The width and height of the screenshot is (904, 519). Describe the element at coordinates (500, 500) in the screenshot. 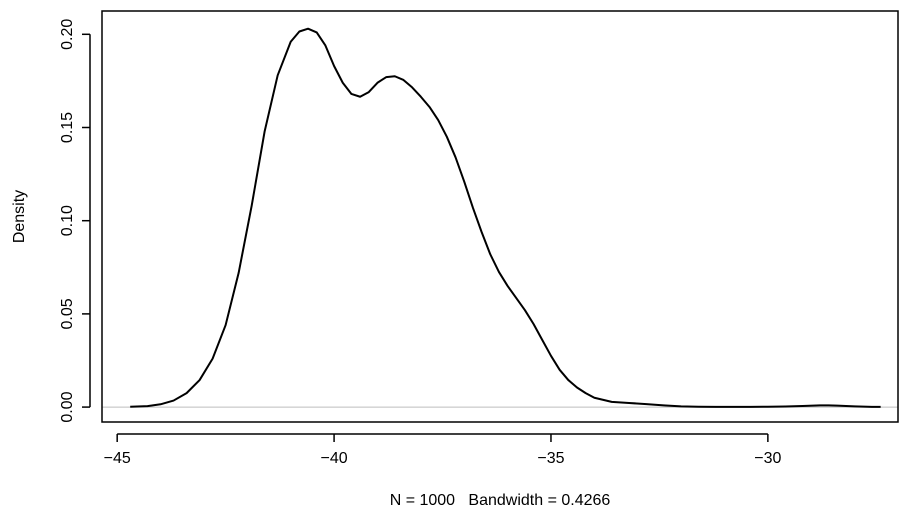

I see `x-axis-title: N = 1000 Bandwidth = 0.4266` at that location.